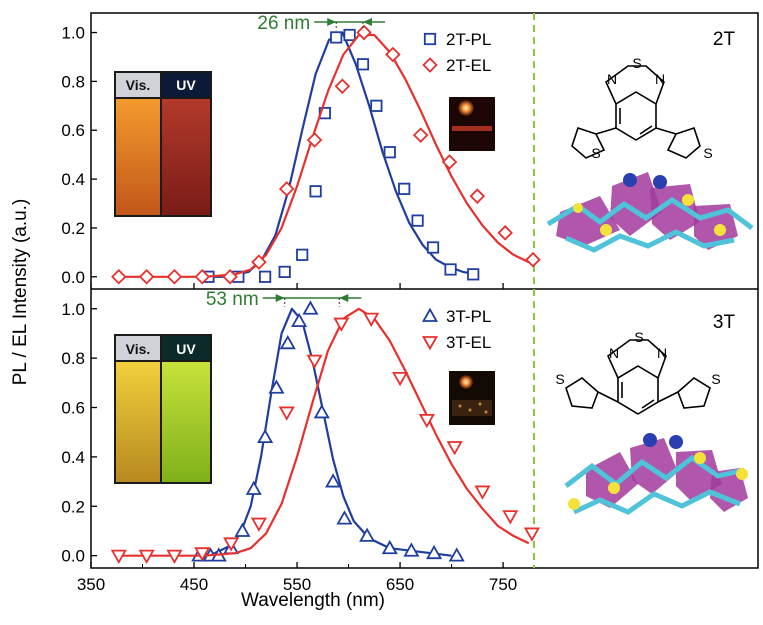 Image resolution: width=763 pixels, height=625 pixels. What do you see at coordinates (138, 349) in the screenshot?
I see `vial-label-vis-3t: Vis.` at bounding box center [138, 349].